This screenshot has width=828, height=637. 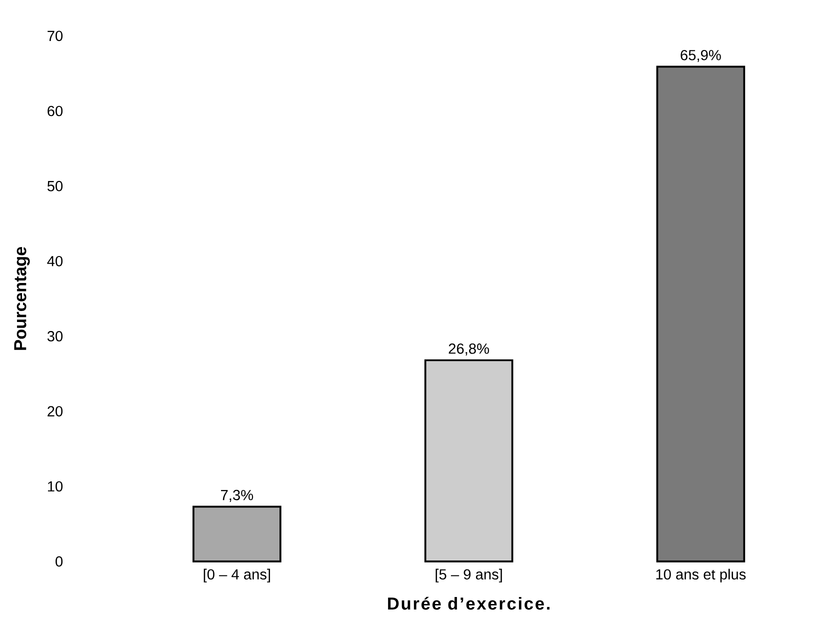 What do you see at coordinates (469, 603) in the screenshot?
I see `x-axis-title: Durée d’exercice.` at bounding box center [469, 603].